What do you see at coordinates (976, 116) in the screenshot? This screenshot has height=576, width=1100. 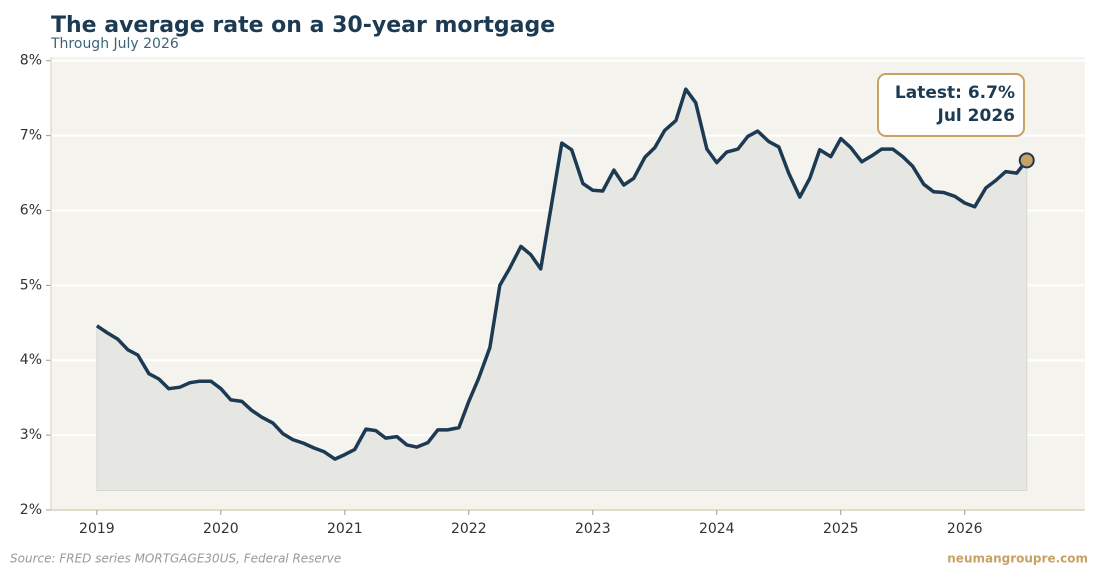 I see `annotation-text: Jul 2026` at bounding box center [976, 116].